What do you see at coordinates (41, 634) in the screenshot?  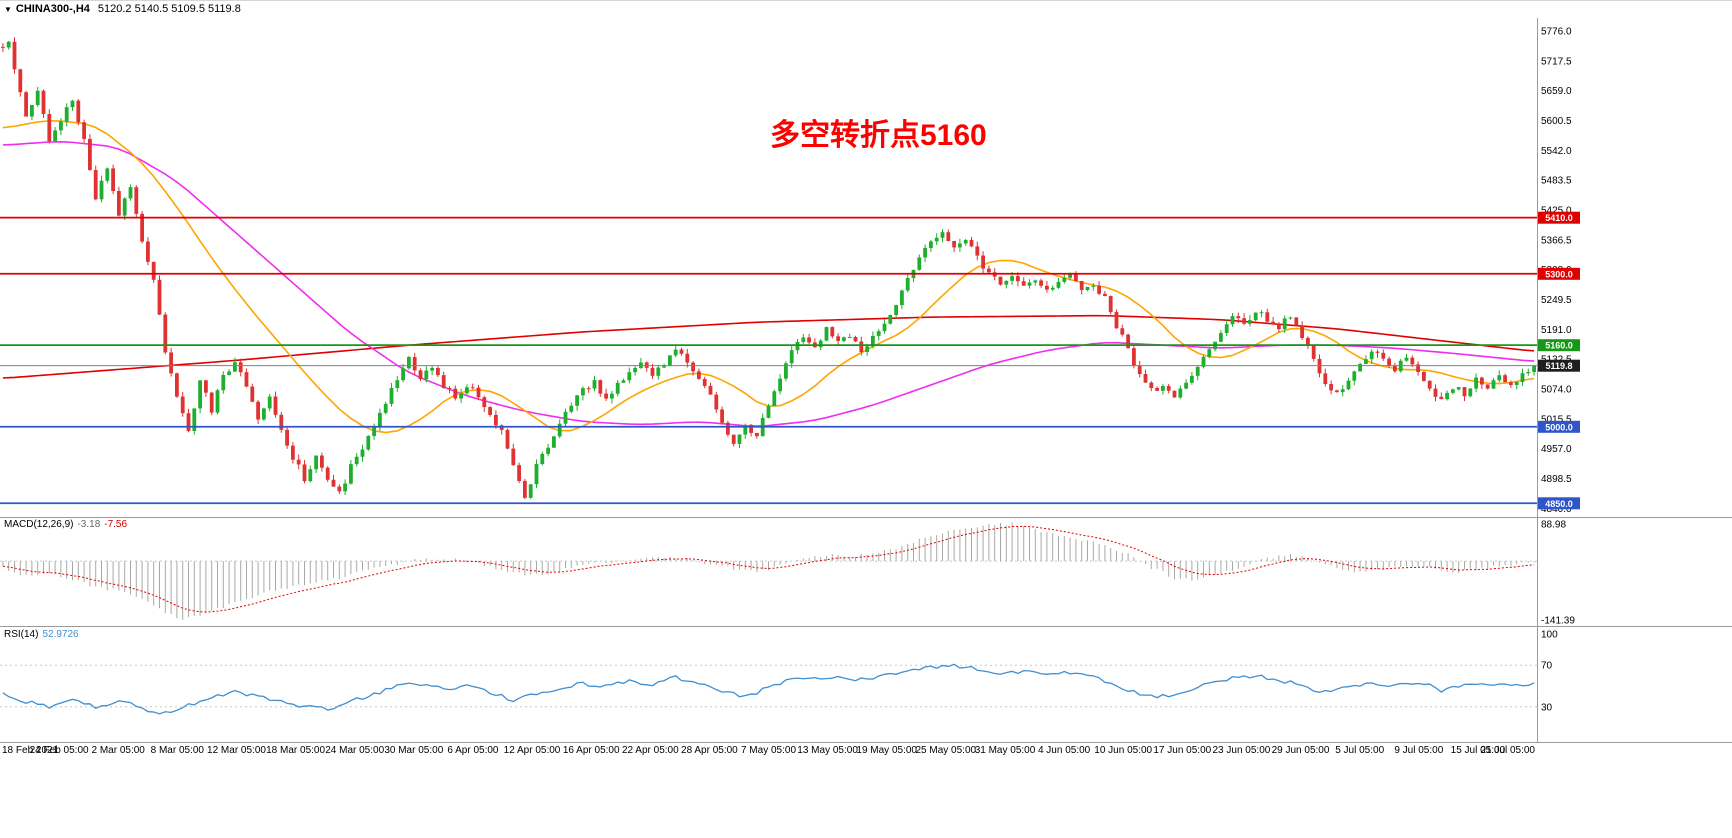 I see `rsi-indicator-label: RSI(14) 52.9726` at bounding box center [41, 634].